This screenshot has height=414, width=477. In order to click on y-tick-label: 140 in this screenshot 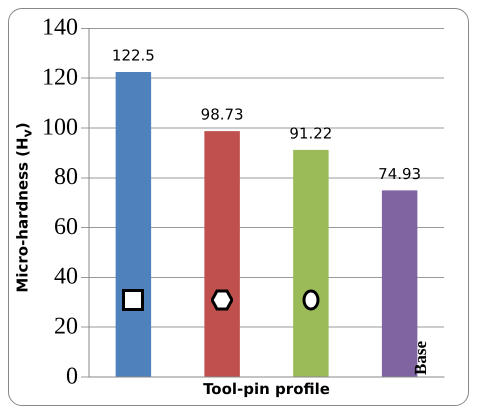, I will do `click(60, 27)`.